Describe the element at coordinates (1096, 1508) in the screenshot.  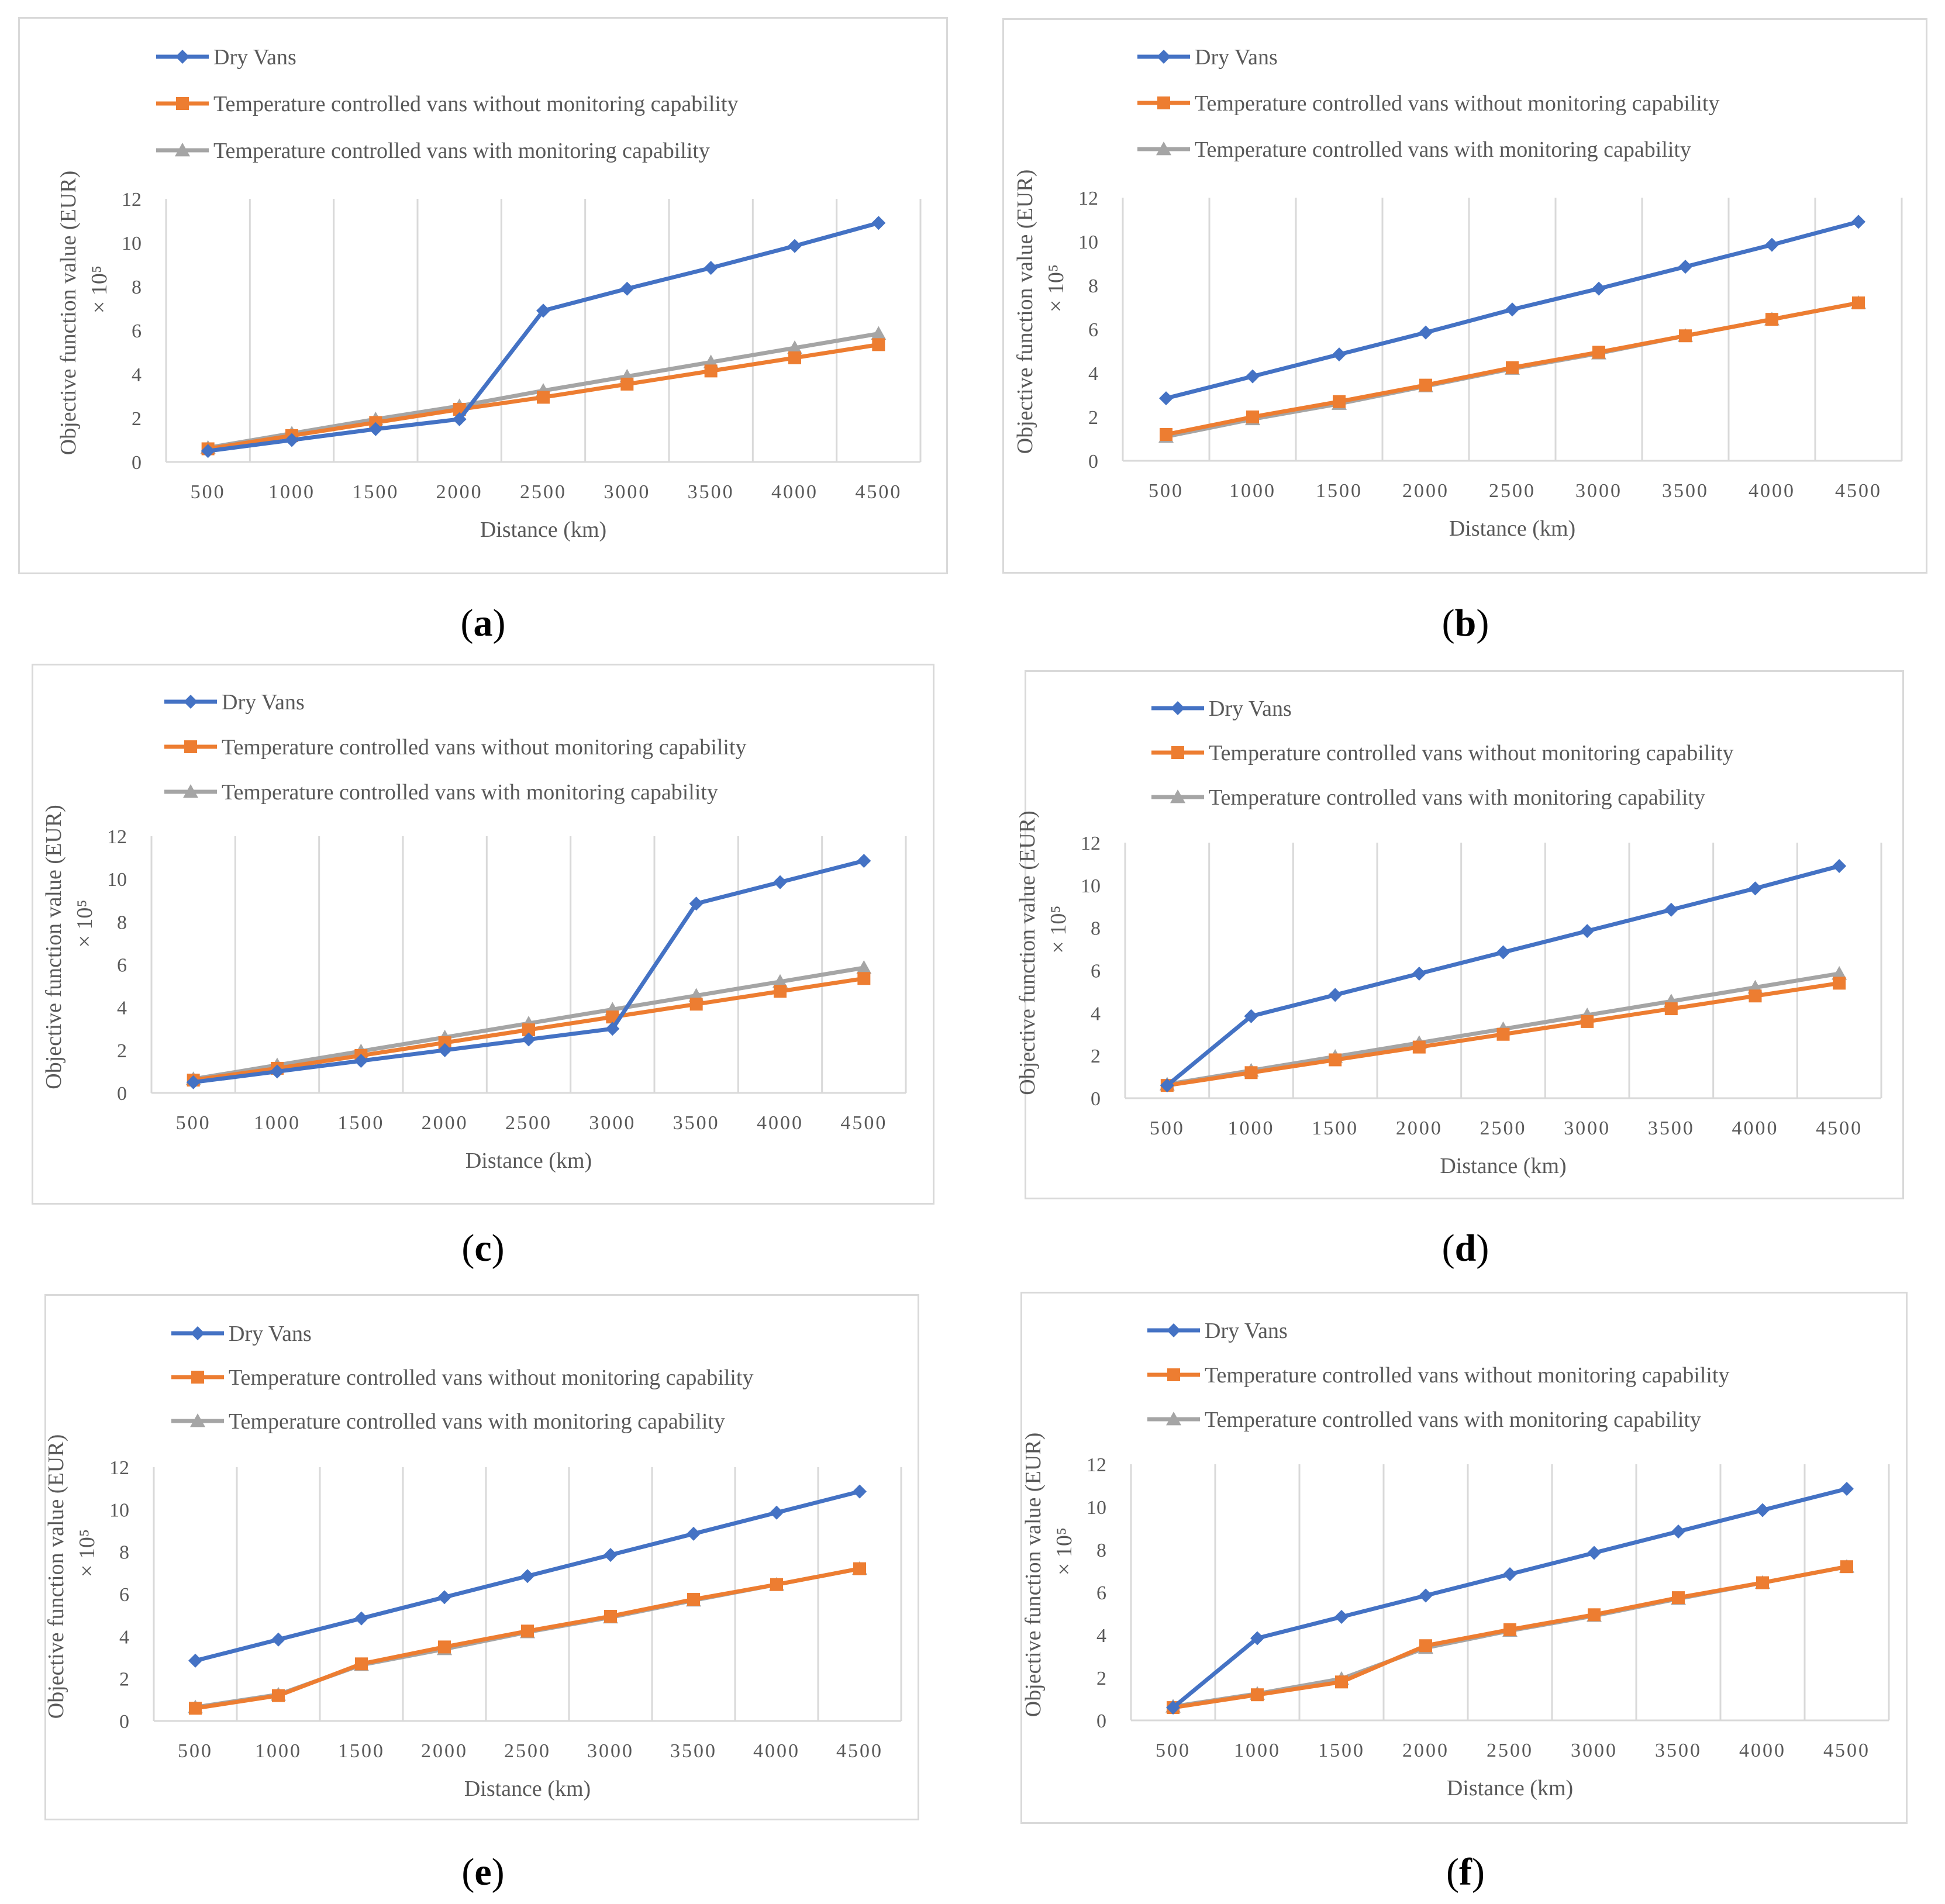
I see `y-tick-label: 10` at that location.